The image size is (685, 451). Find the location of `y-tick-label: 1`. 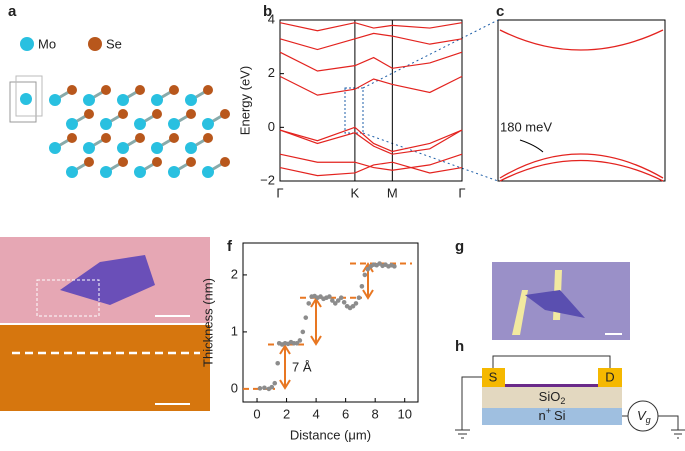

y-tick-label: 1 is located at coordinates (234, 330).